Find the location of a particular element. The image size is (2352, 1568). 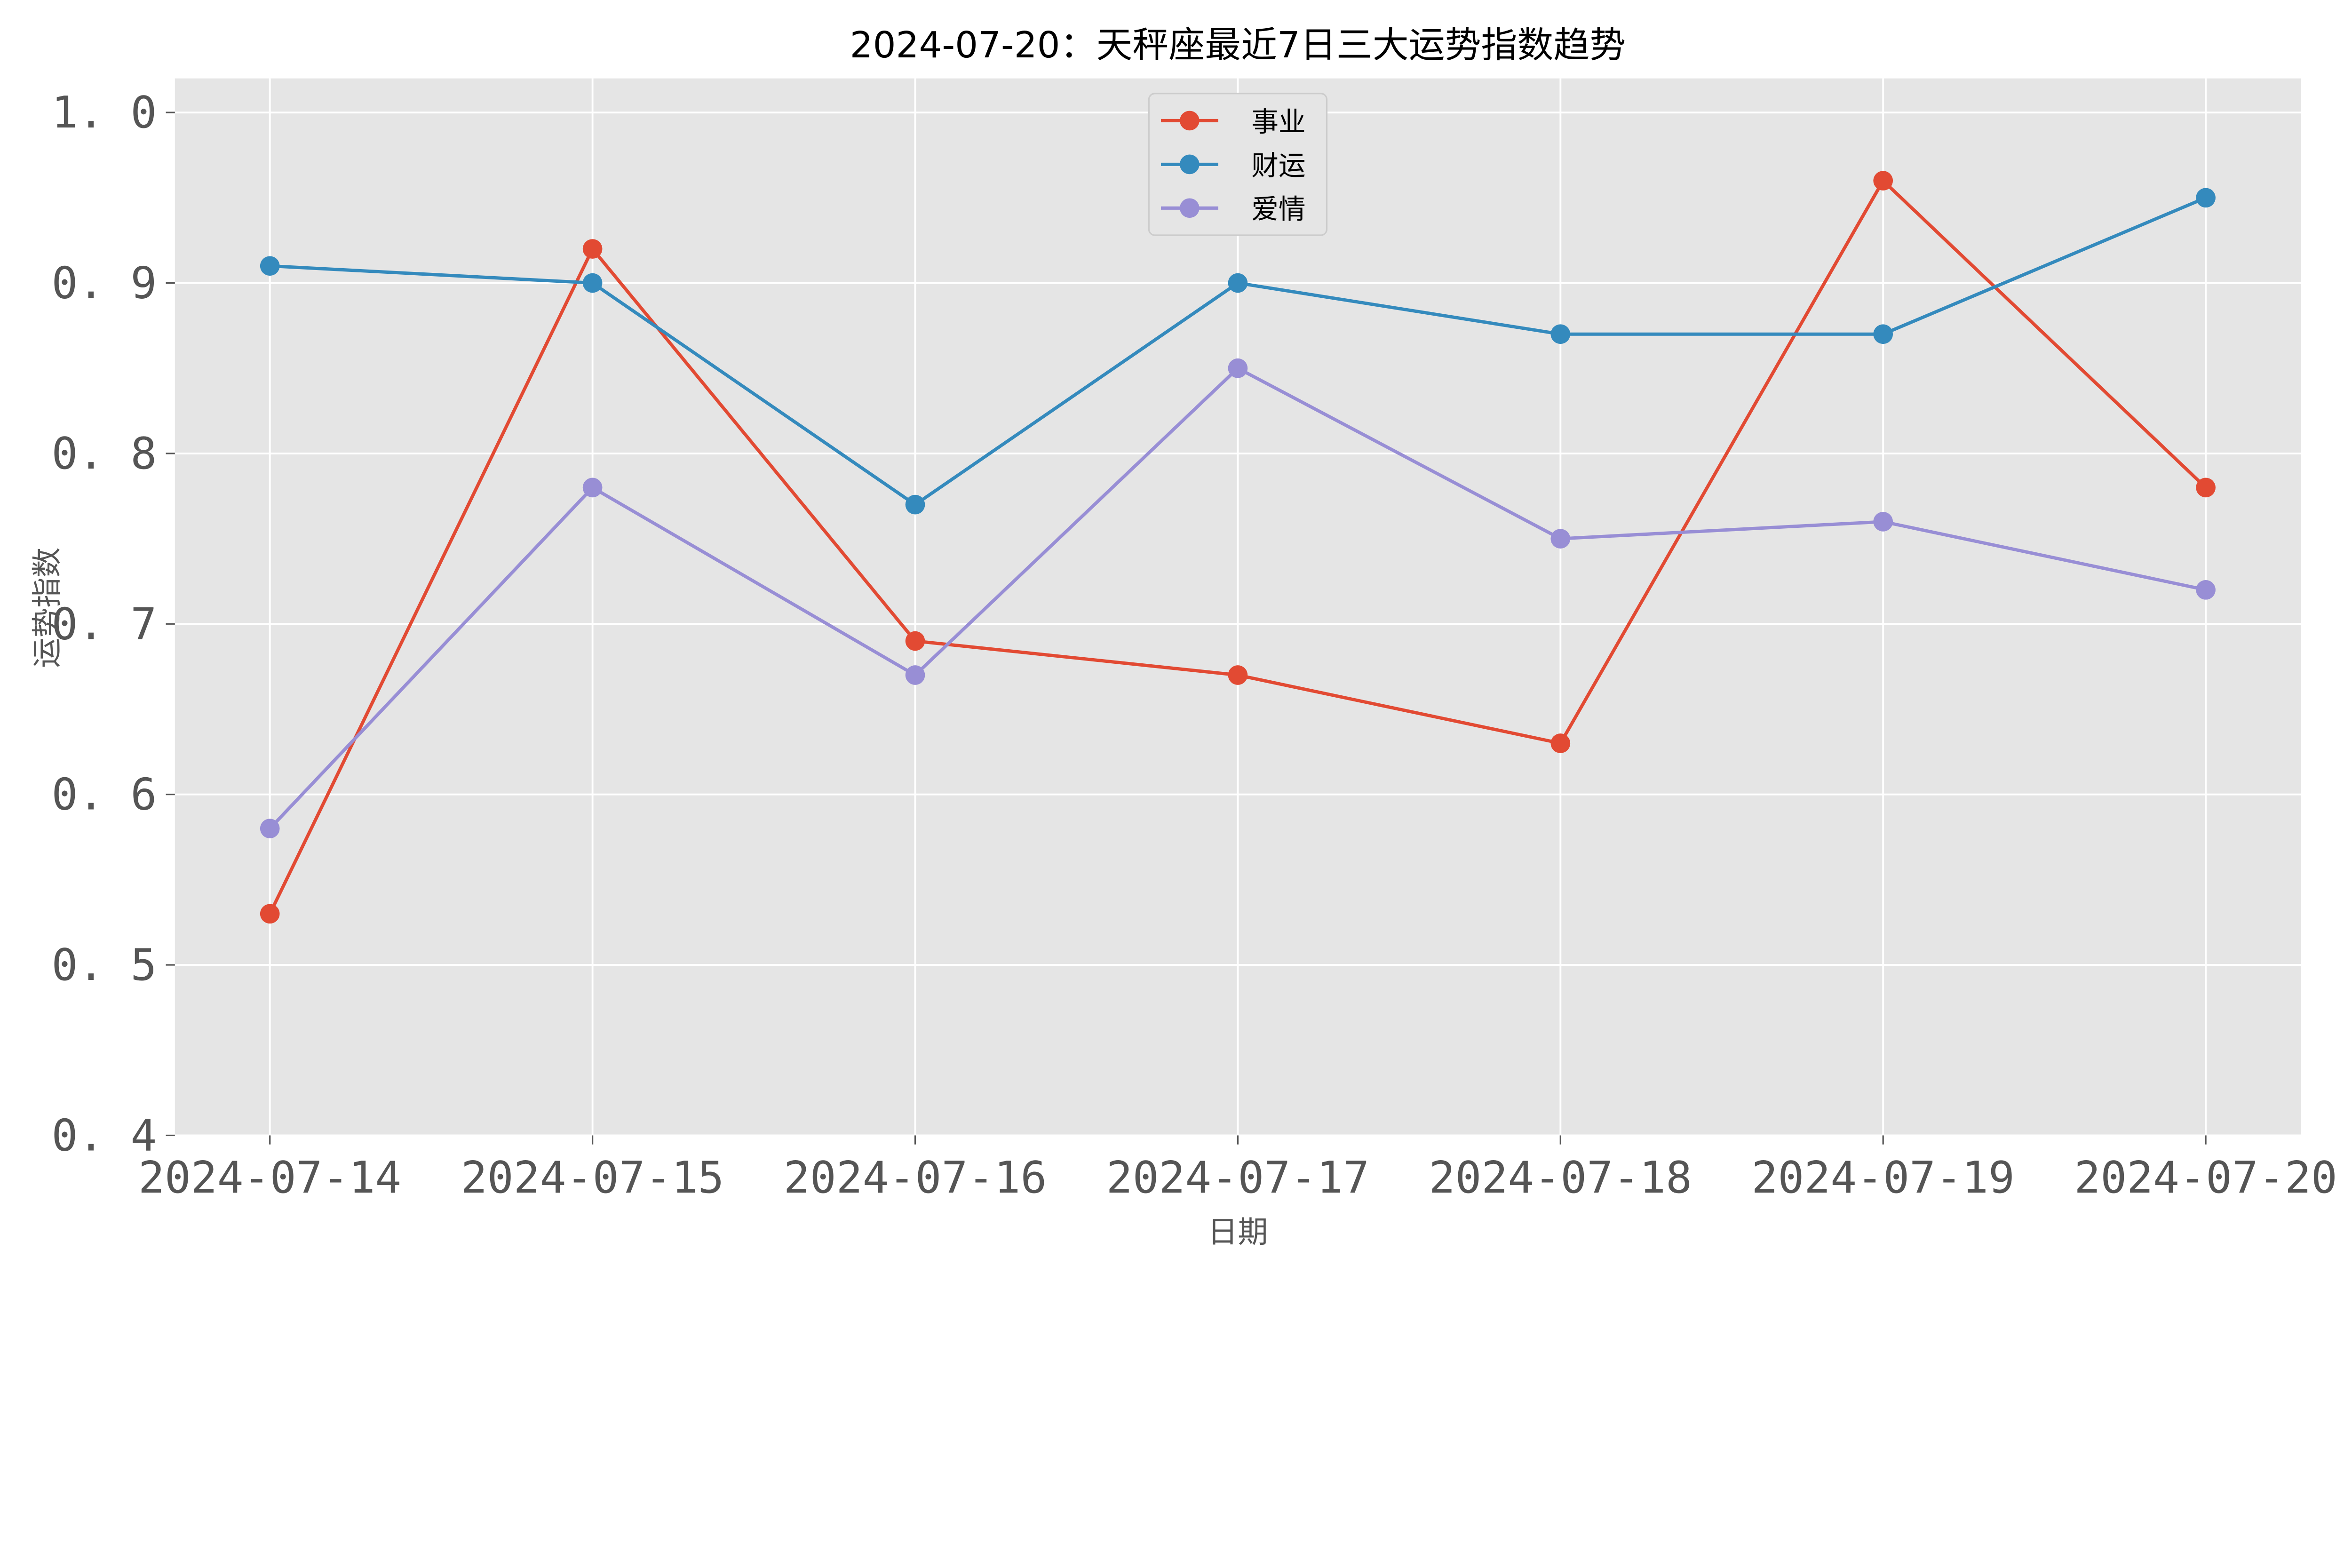

y-axis-label: 运势指数 is located at coordinates (47, 607).